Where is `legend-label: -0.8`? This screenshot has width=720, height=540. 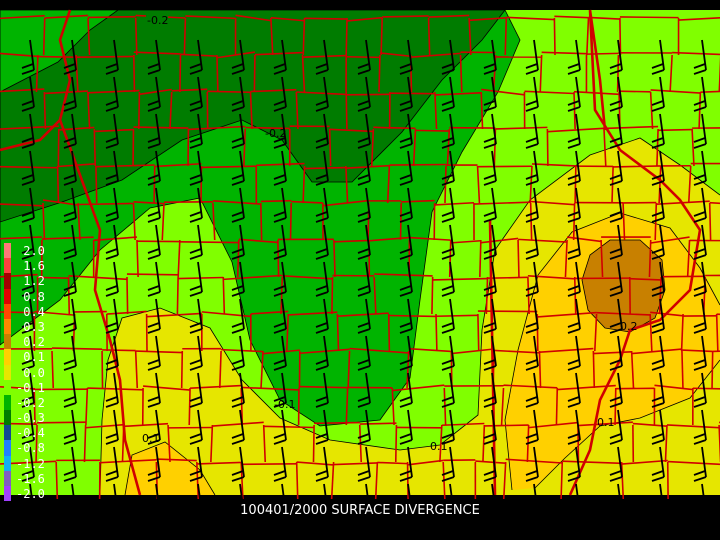 legend-label: -0.8 is located at coordinates (30, 448).